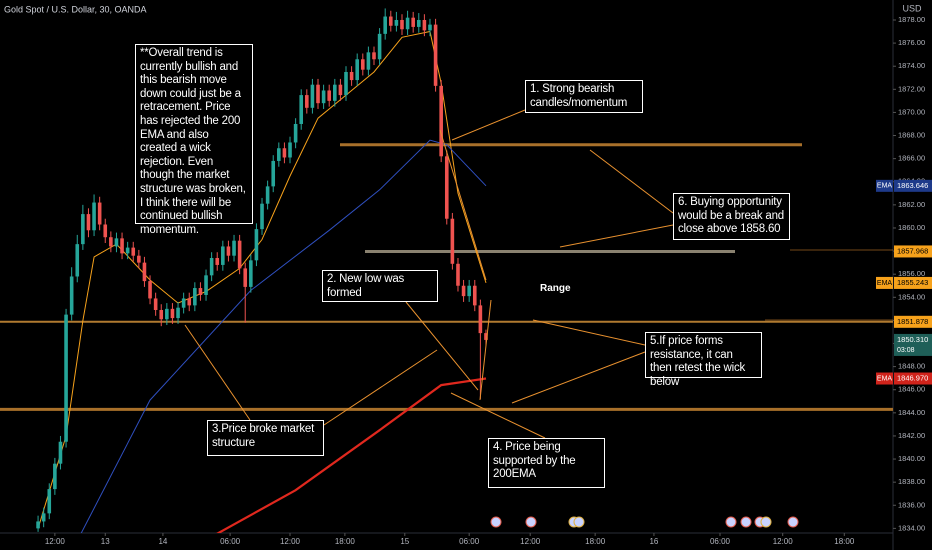 The image size is (932, 550). Describe the element at coordinates (105, 541) in the screenshot. I see `x-tick-label: 13` at that location.